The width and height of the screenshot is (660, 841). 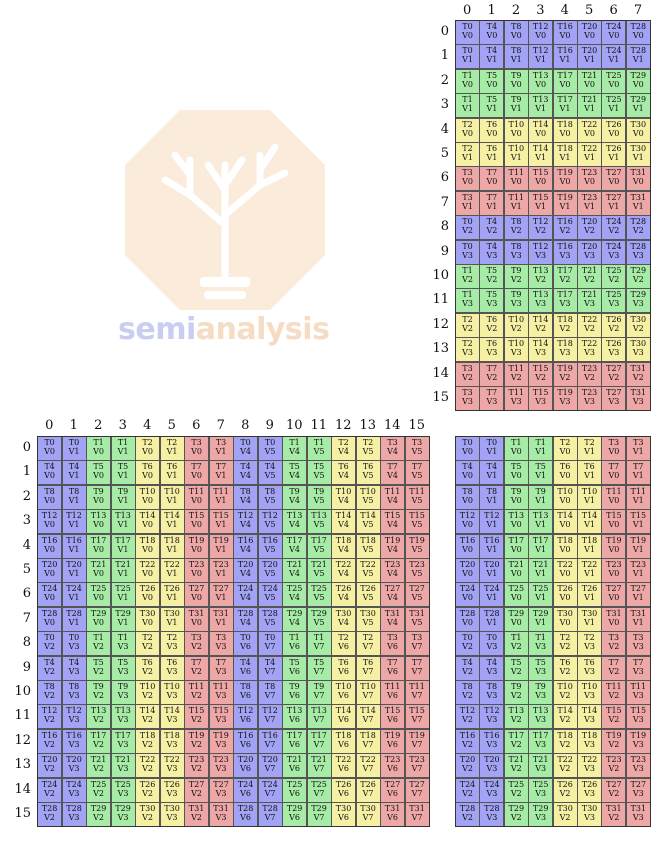 I want to click on thread-id: T11, so click(x=614, y=686).